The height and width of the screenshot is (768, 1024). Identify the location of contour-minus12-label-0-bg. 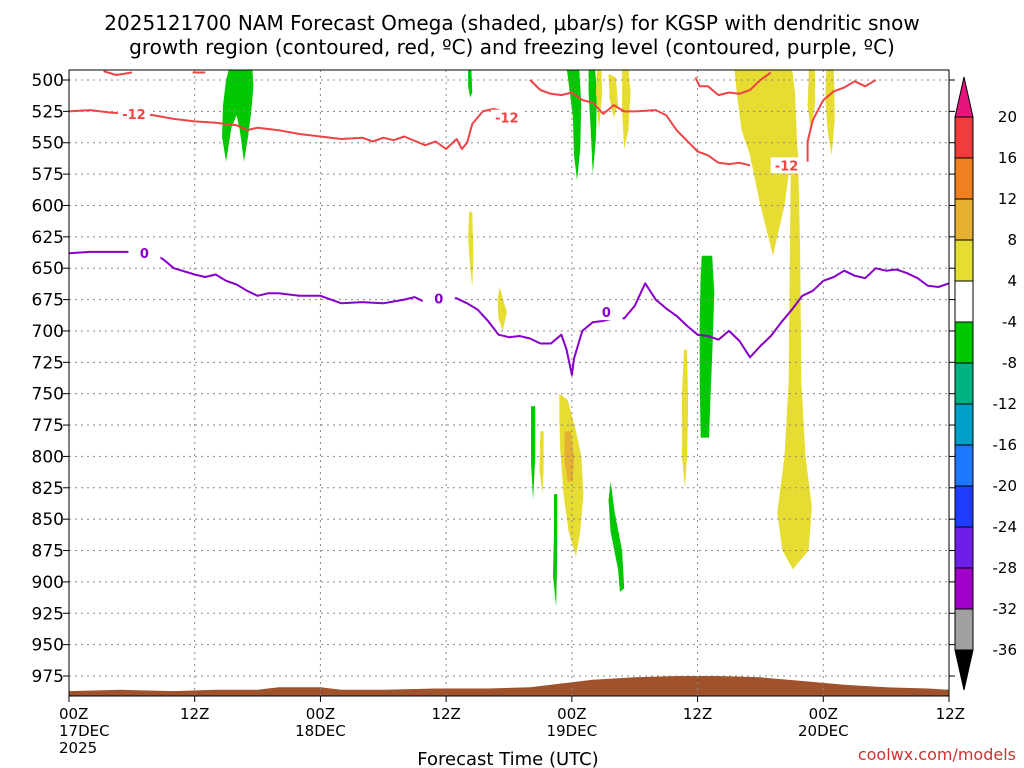
(133, 113).